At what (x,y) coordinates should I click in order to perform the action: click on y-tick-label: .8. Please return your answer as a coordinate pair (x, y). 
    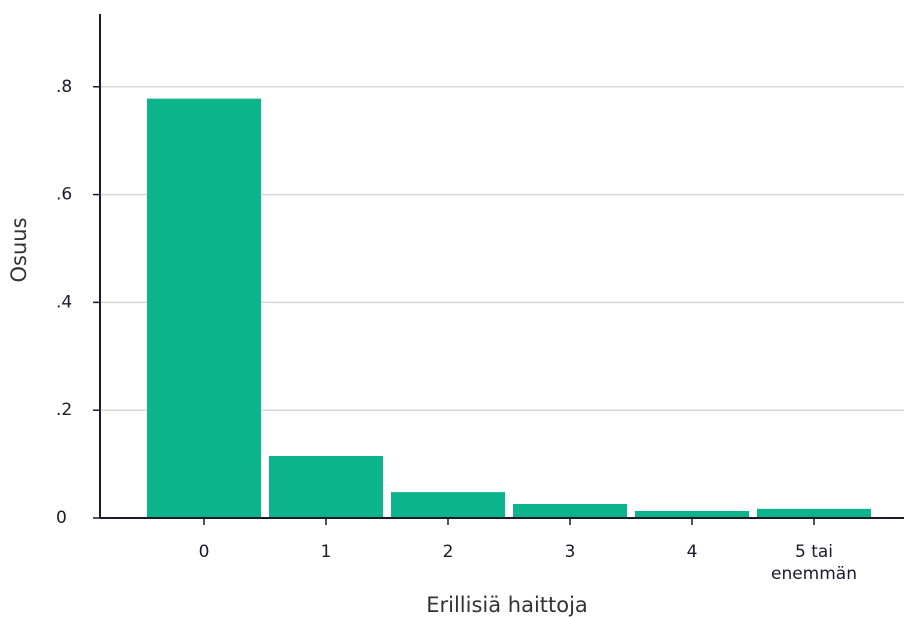
    Looking at the image, I should click on (64, 87).